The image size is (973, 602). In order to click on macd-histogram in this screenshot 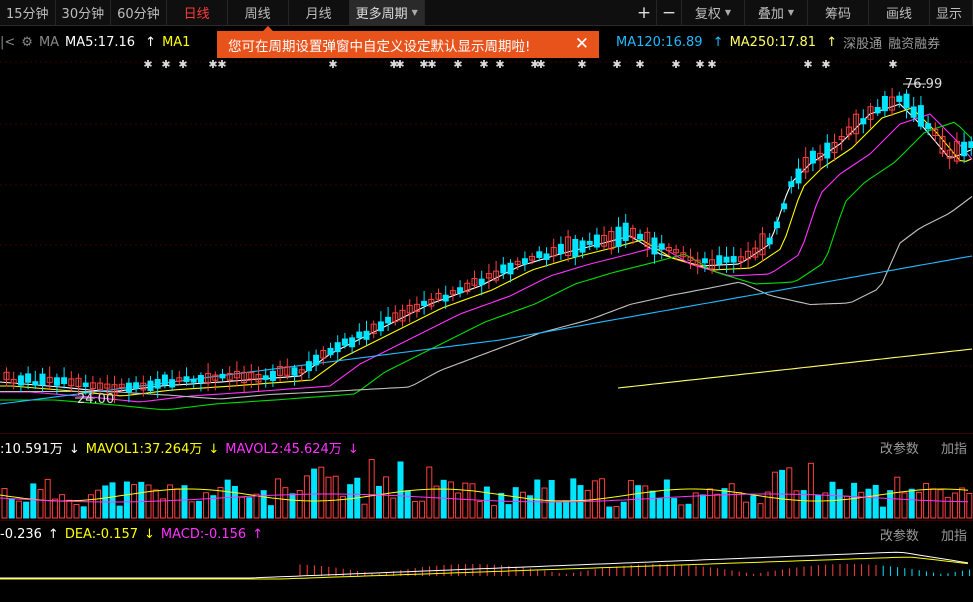, I will do `click(485, 565)`.